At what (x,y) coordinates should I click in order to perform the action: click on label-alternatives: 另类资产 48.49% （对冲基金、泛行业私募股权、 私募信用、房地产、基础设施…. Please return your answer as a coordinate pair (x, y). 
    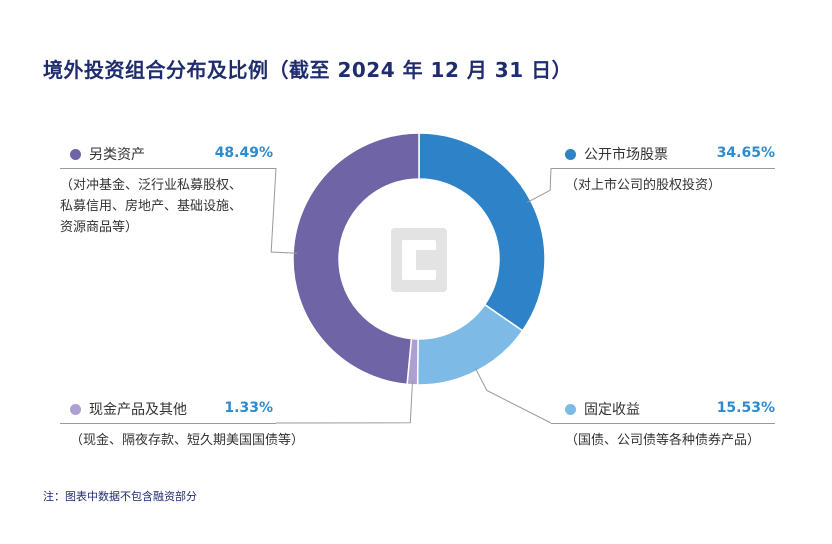
    Looking at the image, I should click on (166, 190).